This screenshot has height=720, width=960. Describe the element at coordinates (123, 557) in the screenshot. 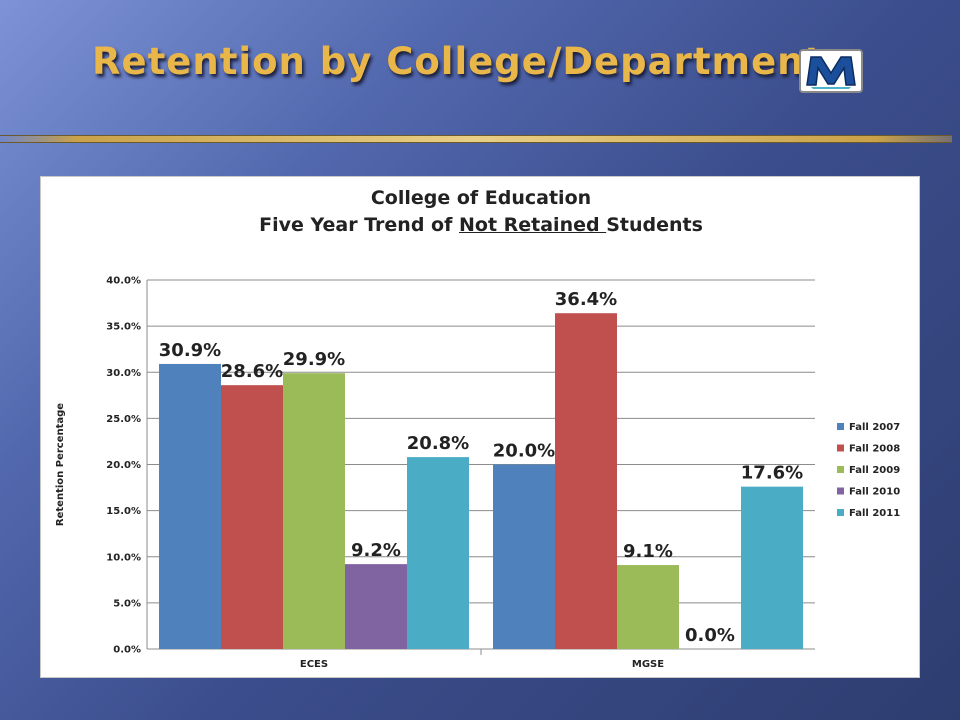

I see `y-tick-label: 10.0%` at that location.